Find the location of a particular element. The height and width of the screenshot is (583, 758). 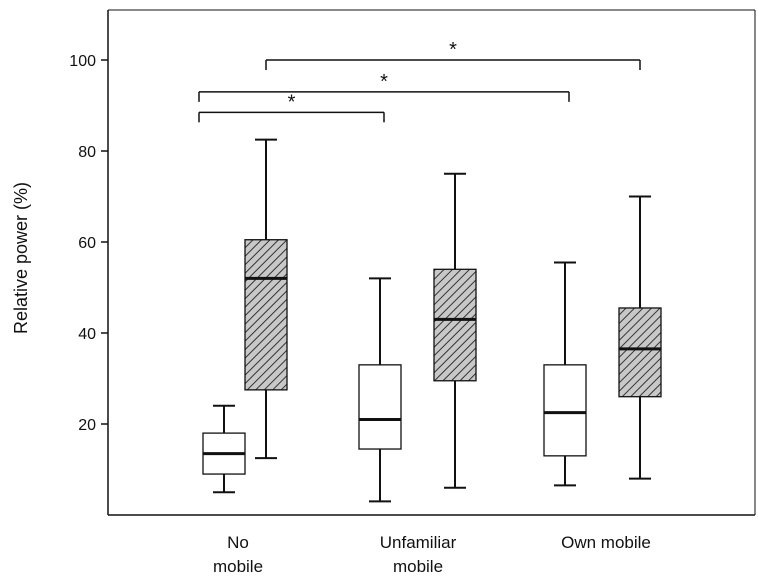

box-unfamiliar-mobile-plain is located at coordinates (380, 390).